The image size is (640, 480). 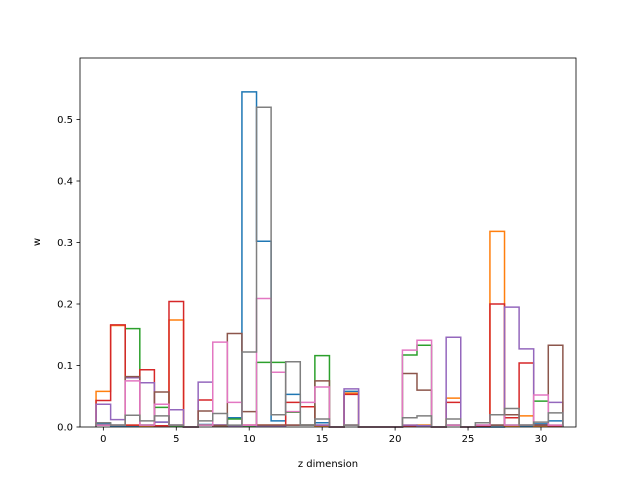 What do you see at coordinates (65, 305) in the screenshot?
I see `y-tick-label: 0.2` at bounding box center [65, 305].